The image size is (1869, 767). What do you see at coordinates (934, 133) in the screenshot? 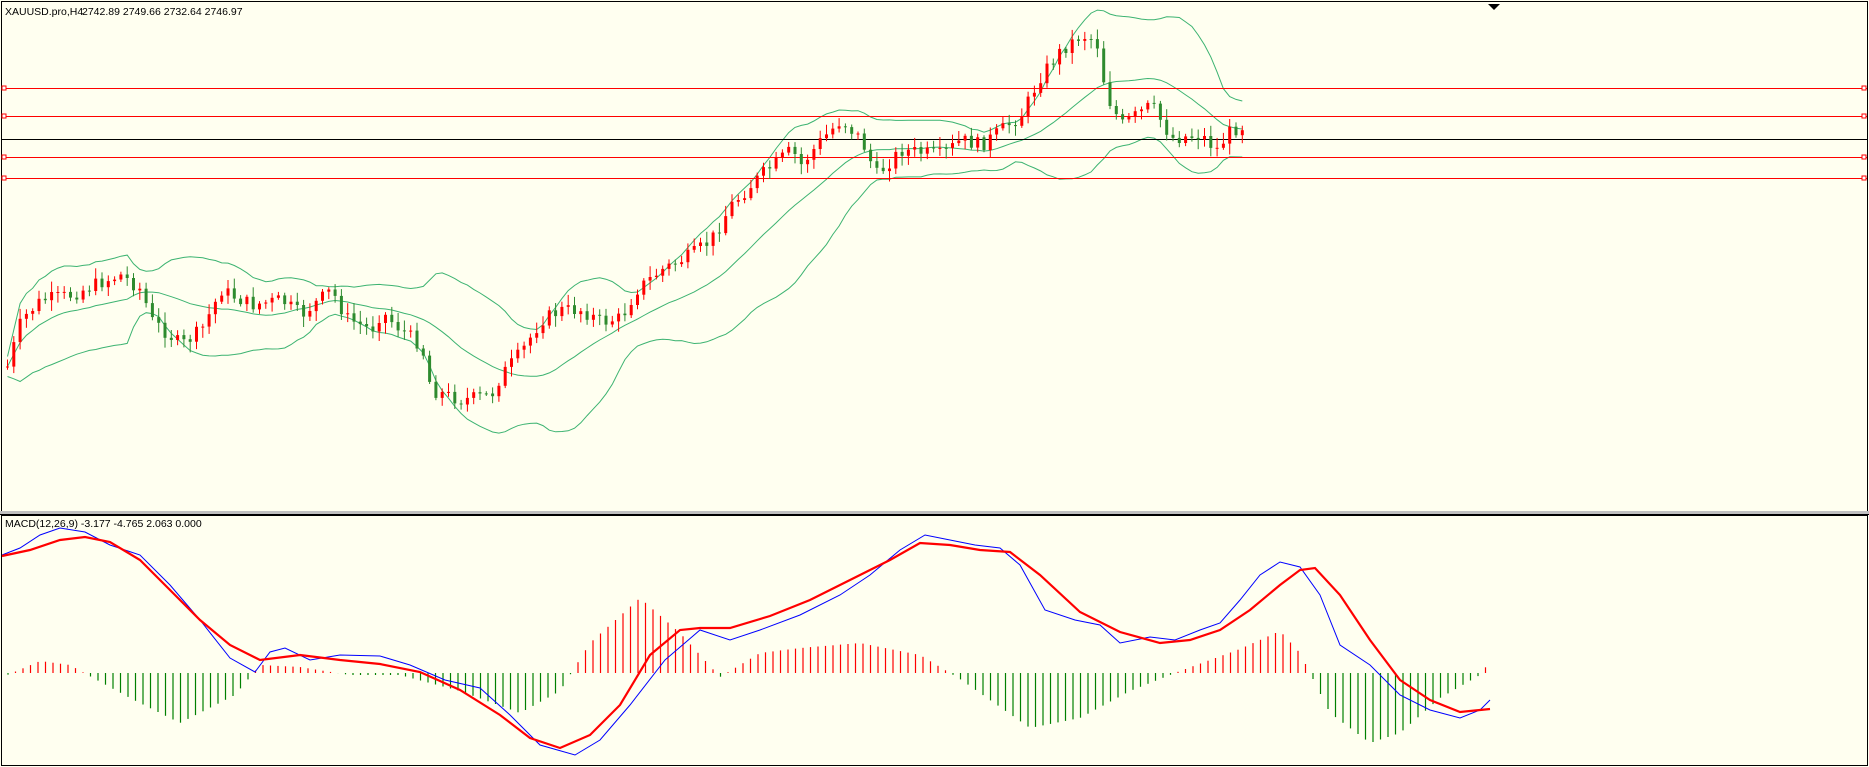
I see `horizontal-levels` at bounding box center [934, 133].